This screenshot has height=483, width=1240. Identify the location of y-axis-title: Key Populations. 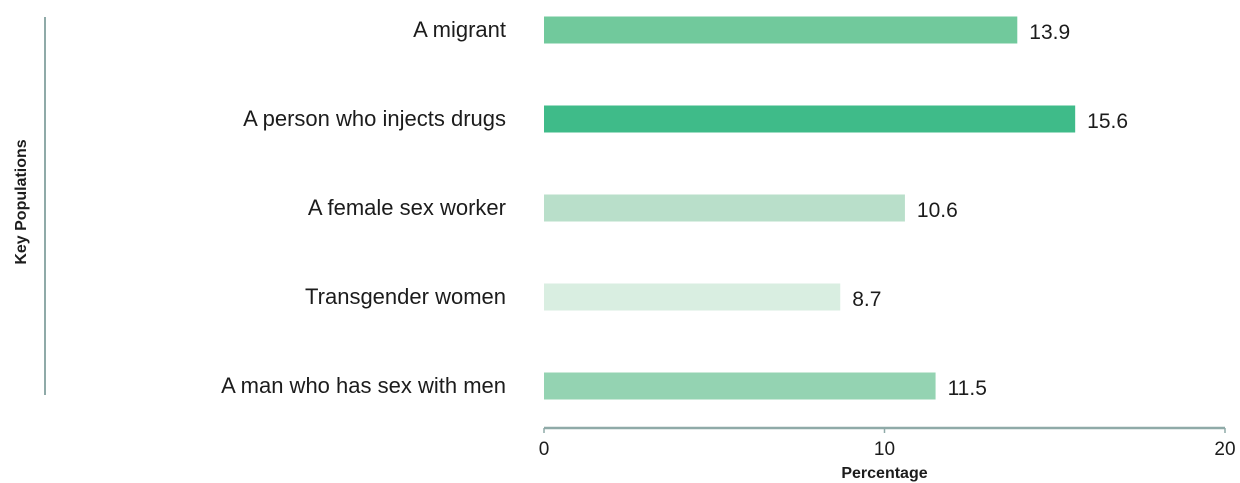
(21, 201).